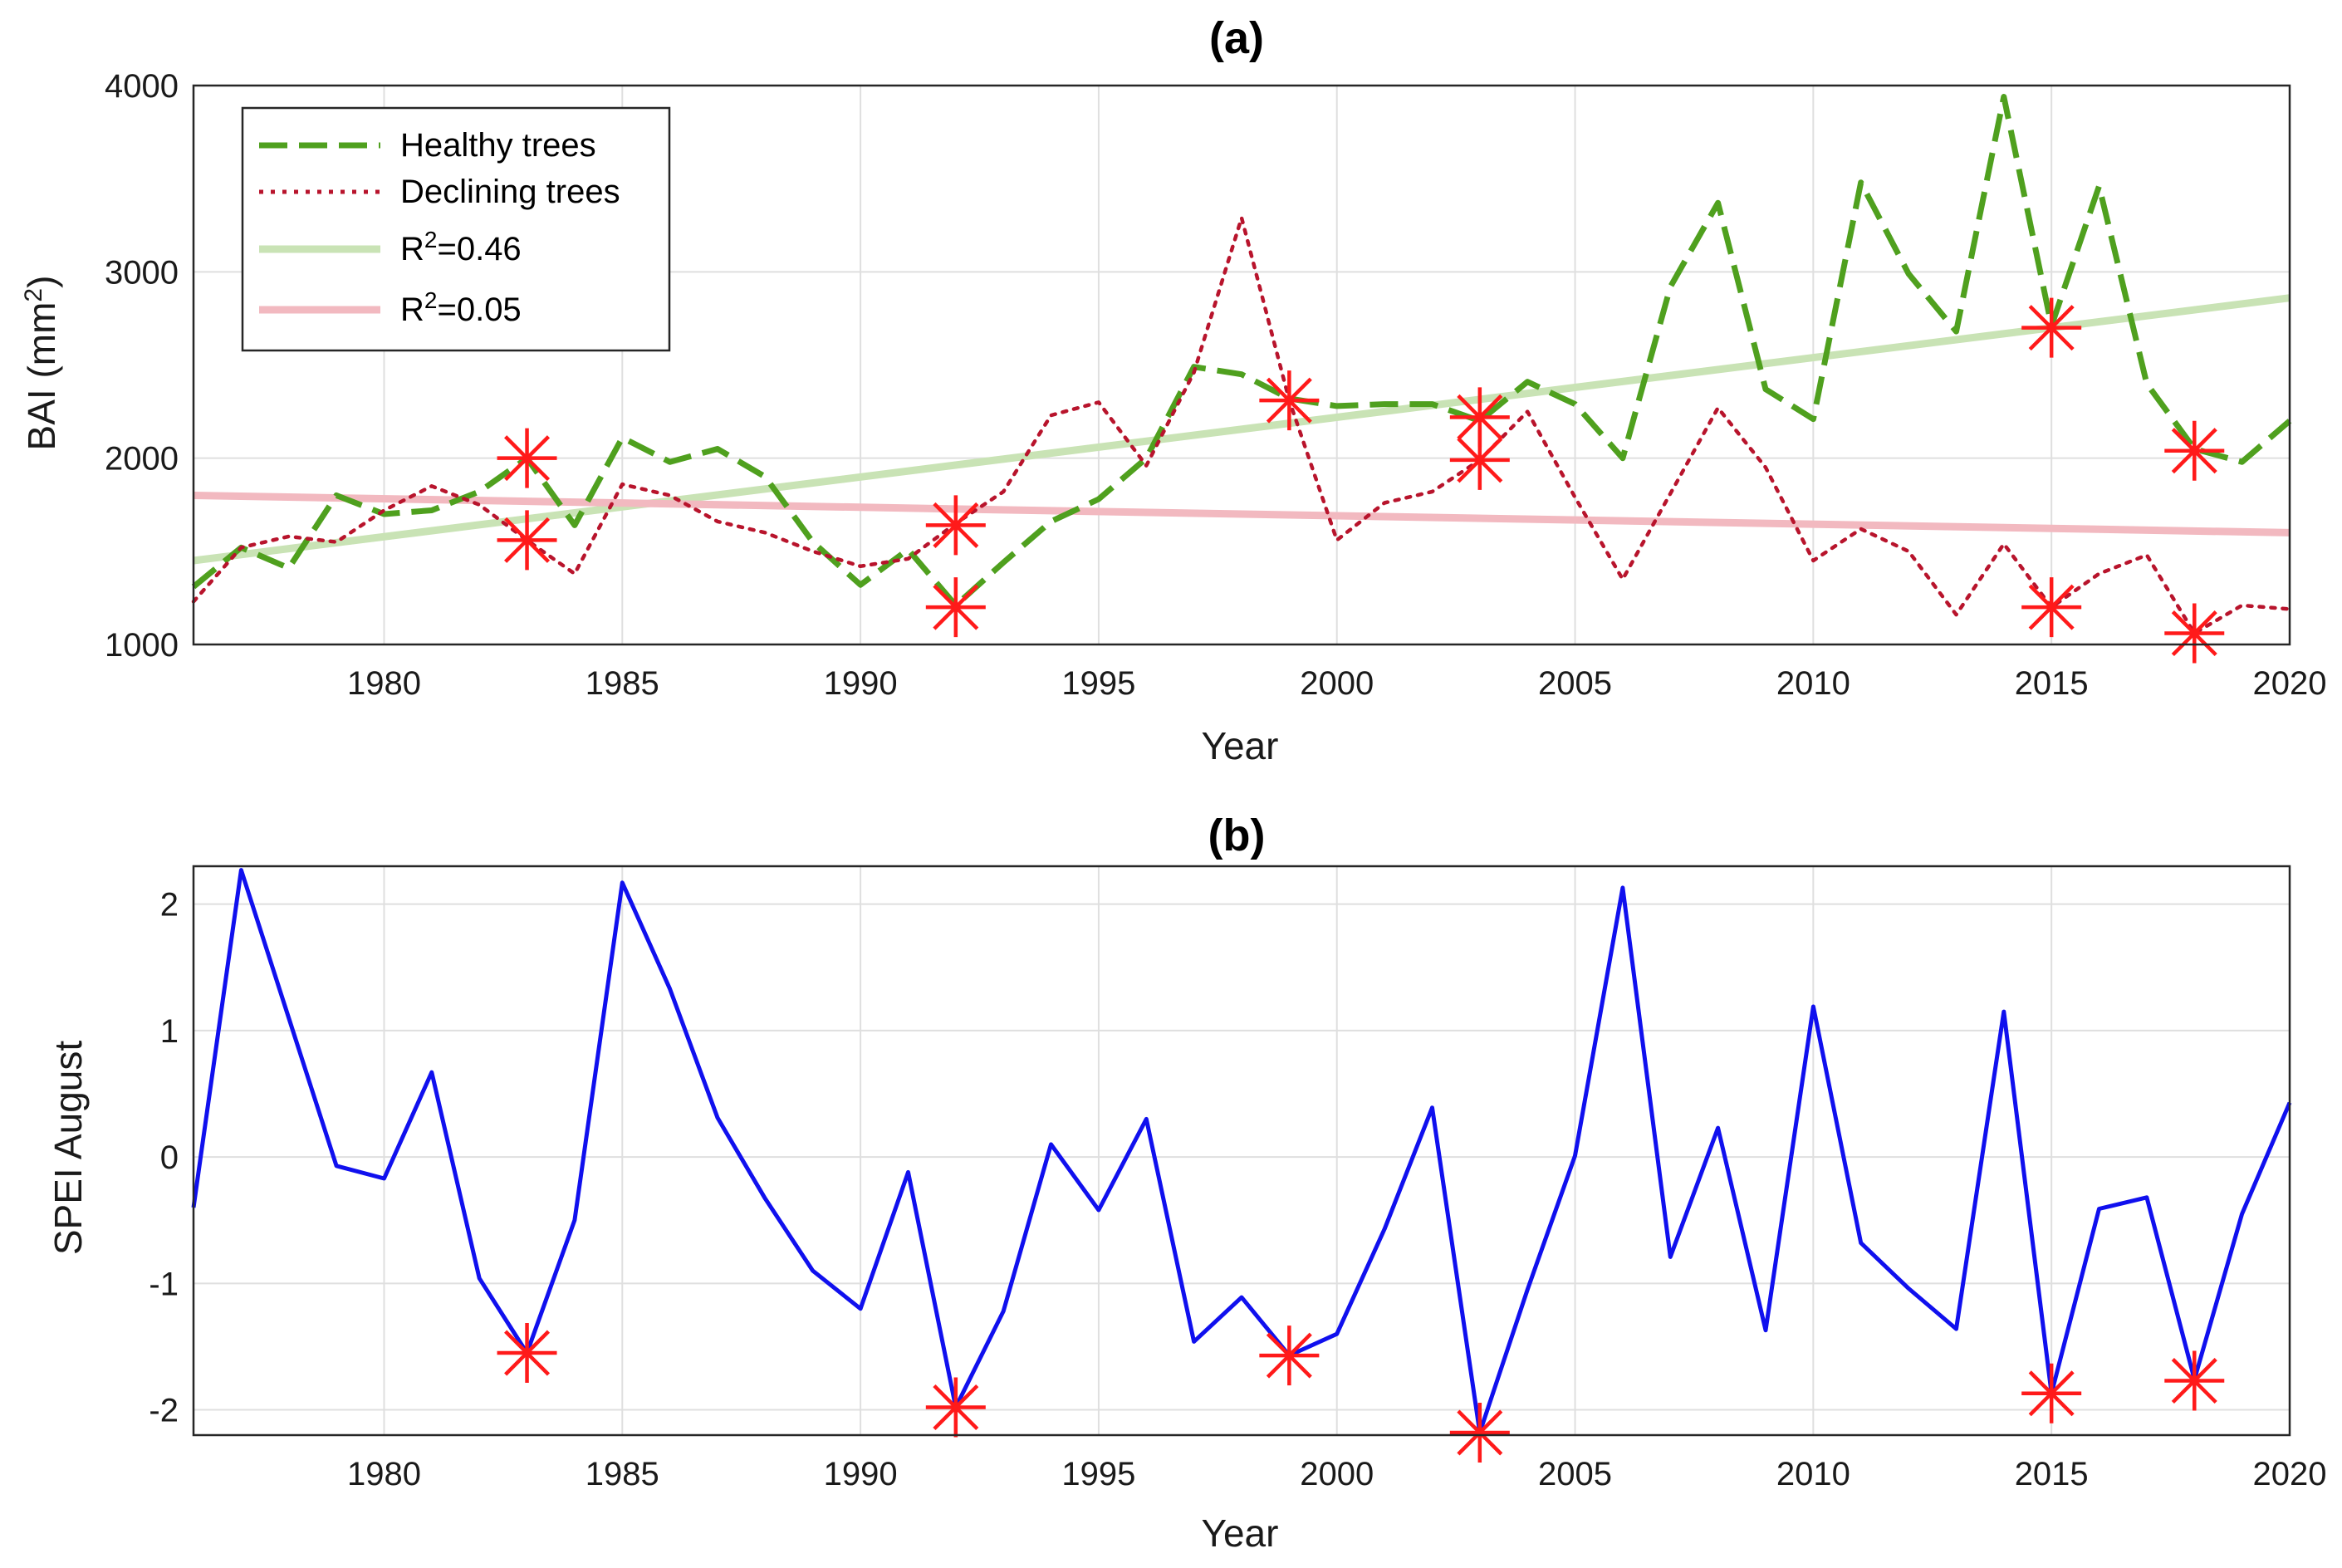  I want to click on panel-b-x-tick-labels: 1980 1985 1990 1995 2000 2005 2010 2015 2020, so click(1337, 1474).